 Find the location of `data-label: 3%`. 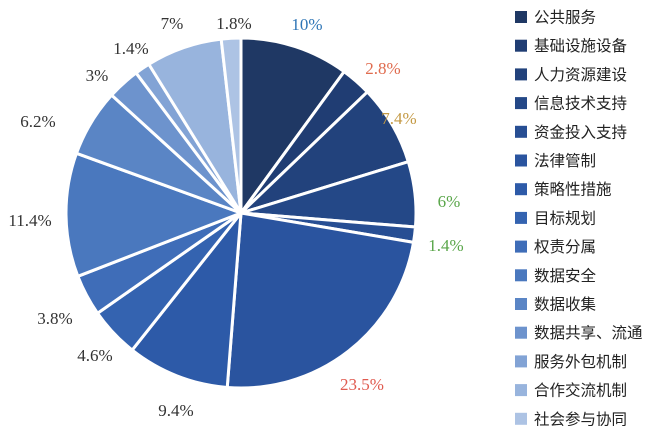

data-label: 3% is located at coordinates (97, 75).